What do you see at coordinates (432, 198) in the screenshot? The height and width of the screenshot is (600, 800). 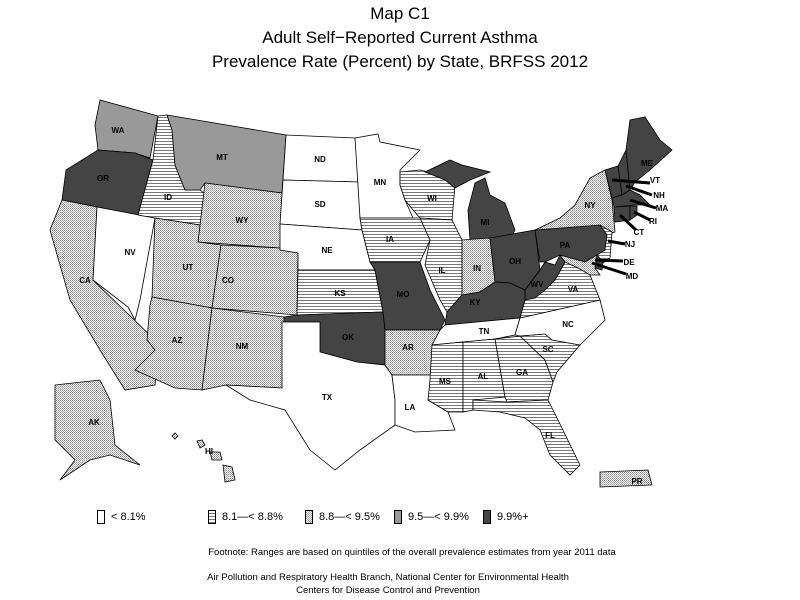 I see `state-label-wi: WI` at bounding box center [432, 198].